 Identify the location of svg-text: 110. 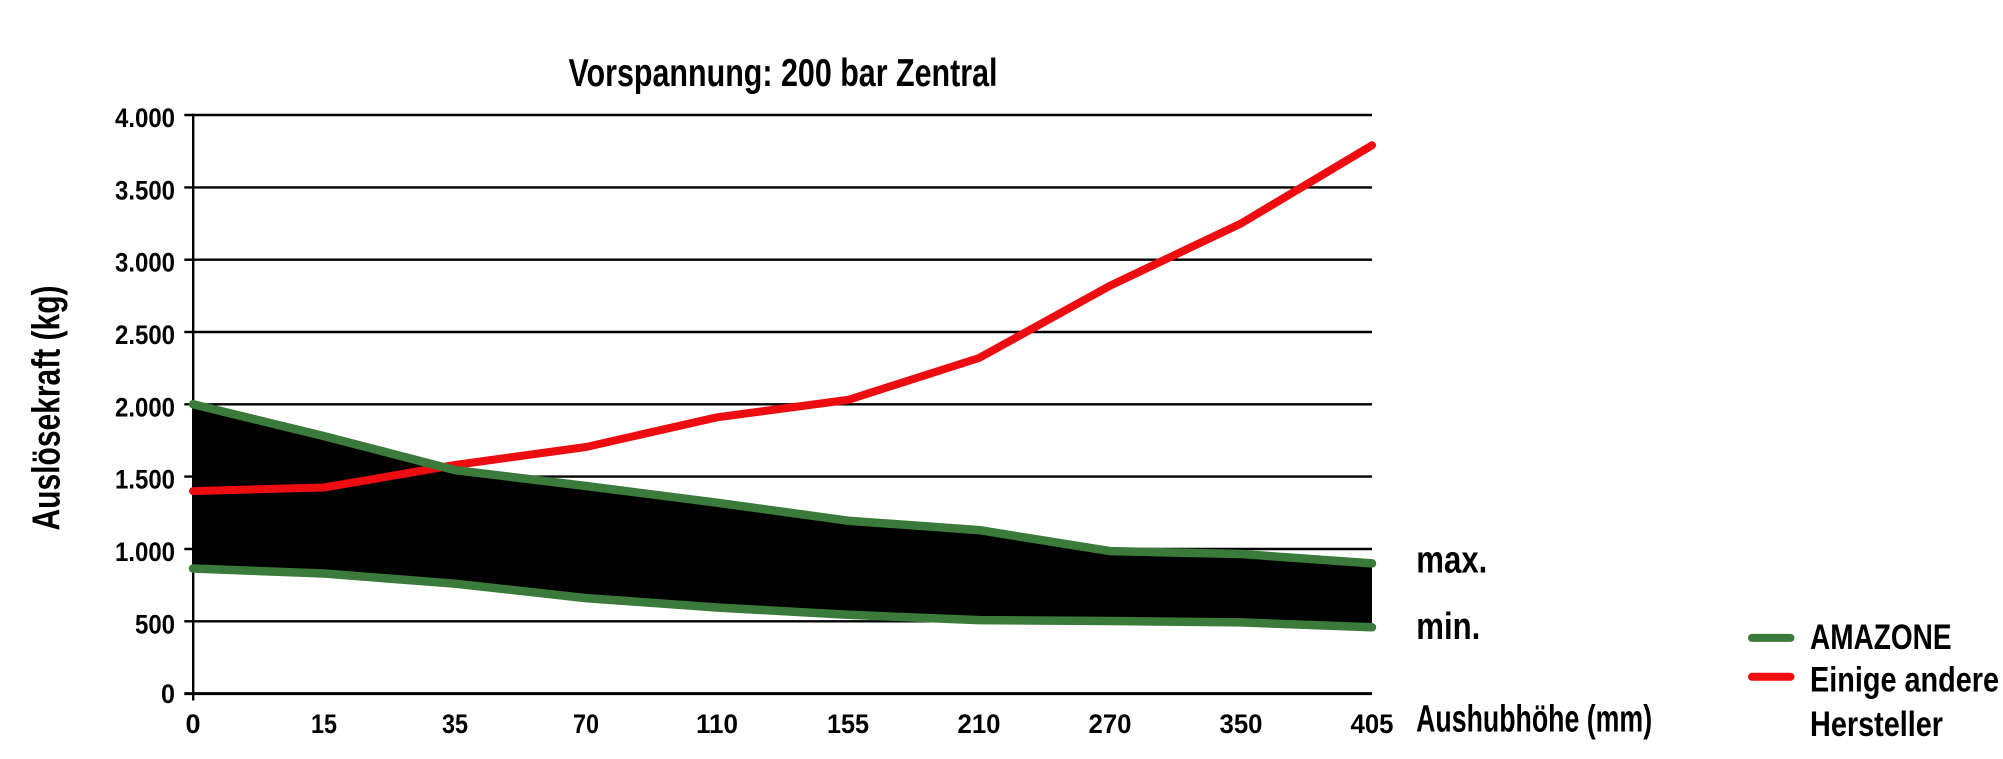
(717, 724).